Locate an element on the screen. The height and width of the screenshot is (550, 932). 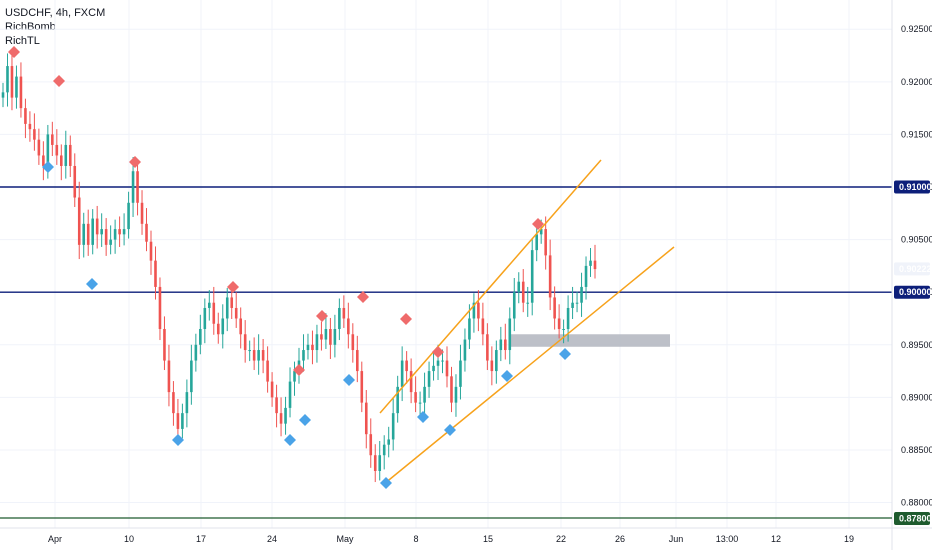
legend-indicator-richbomb: RichBomb is located at coordinates (30, 27).